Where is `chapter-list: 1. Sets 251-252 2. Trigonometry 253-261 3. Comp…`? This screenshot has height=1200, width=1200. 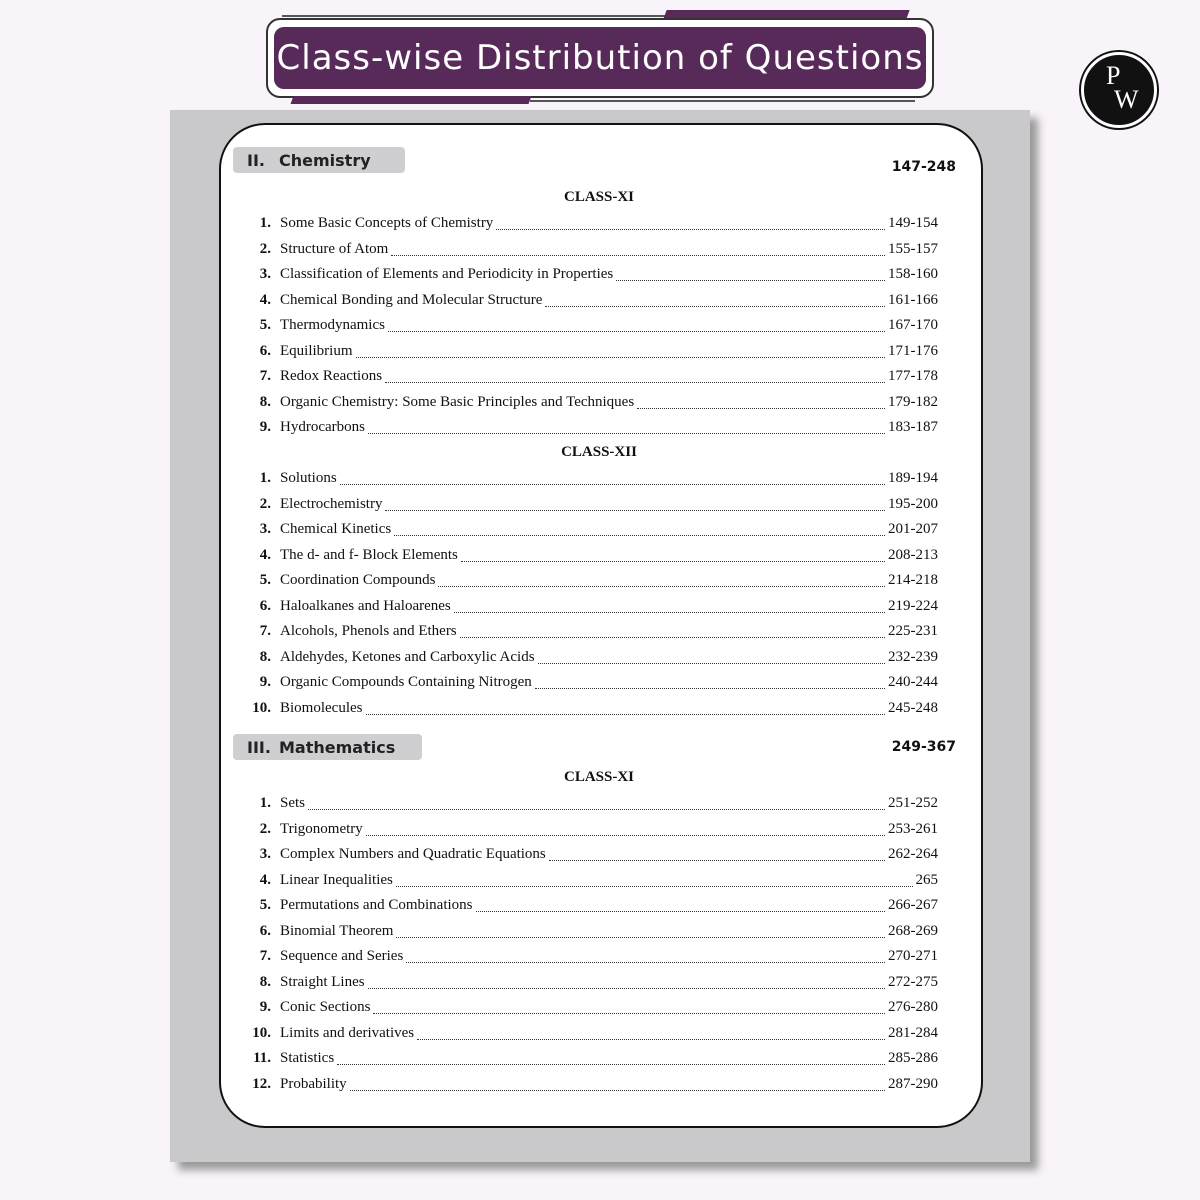 chapter-list: 1. Sets 251-252 2. Trigonometry 253-261 3. Comp… is located at coordinates (589, 944).